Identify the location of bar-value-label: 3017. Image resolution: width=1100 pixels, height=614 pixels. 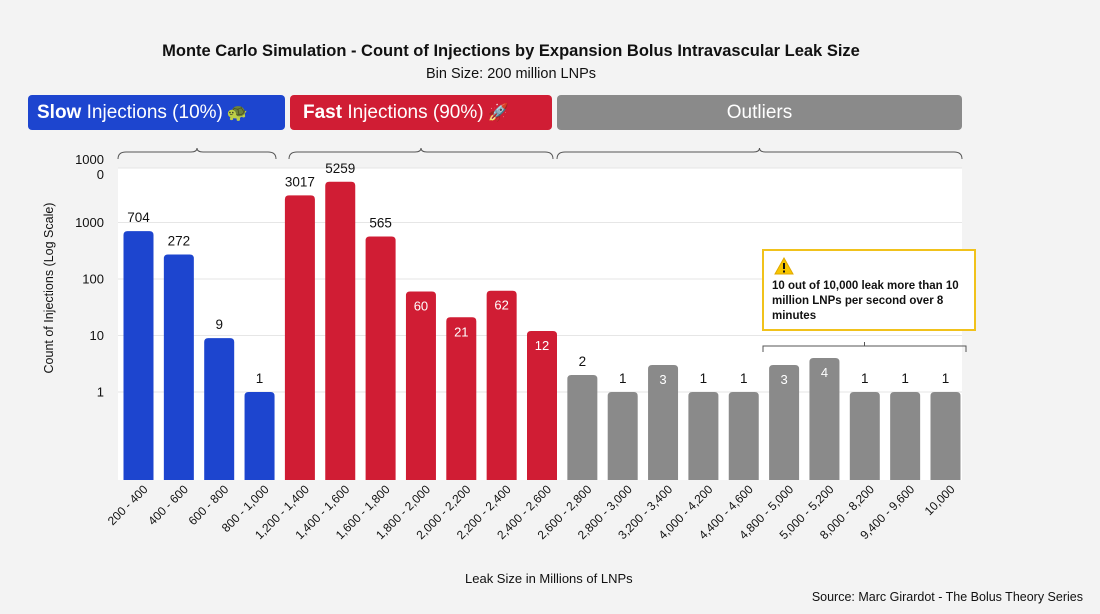
(300, 181).